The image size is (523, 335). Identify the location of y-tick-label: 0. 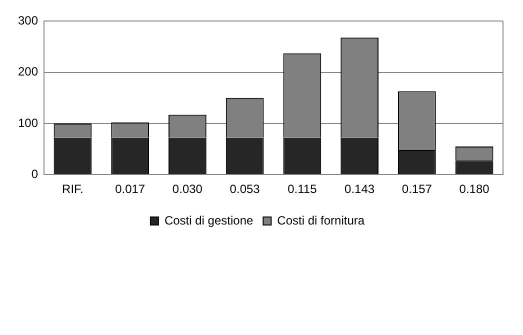
(34, 173).